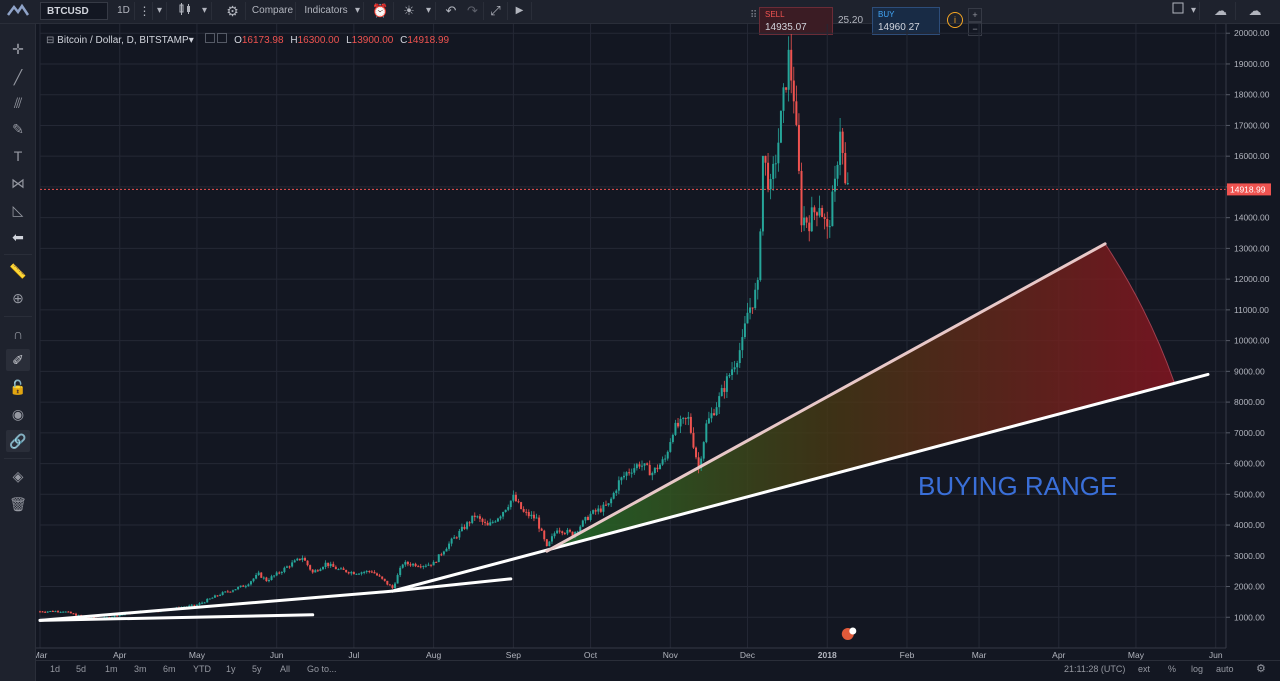  Describe the element at coordinates (1197, 669) in the screenshot. I see `log-toggle: log` at that location.